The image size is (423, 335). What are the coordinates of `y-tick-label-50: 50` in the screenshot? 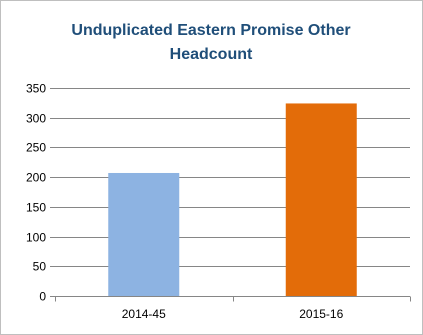 It's located at (40, 267).